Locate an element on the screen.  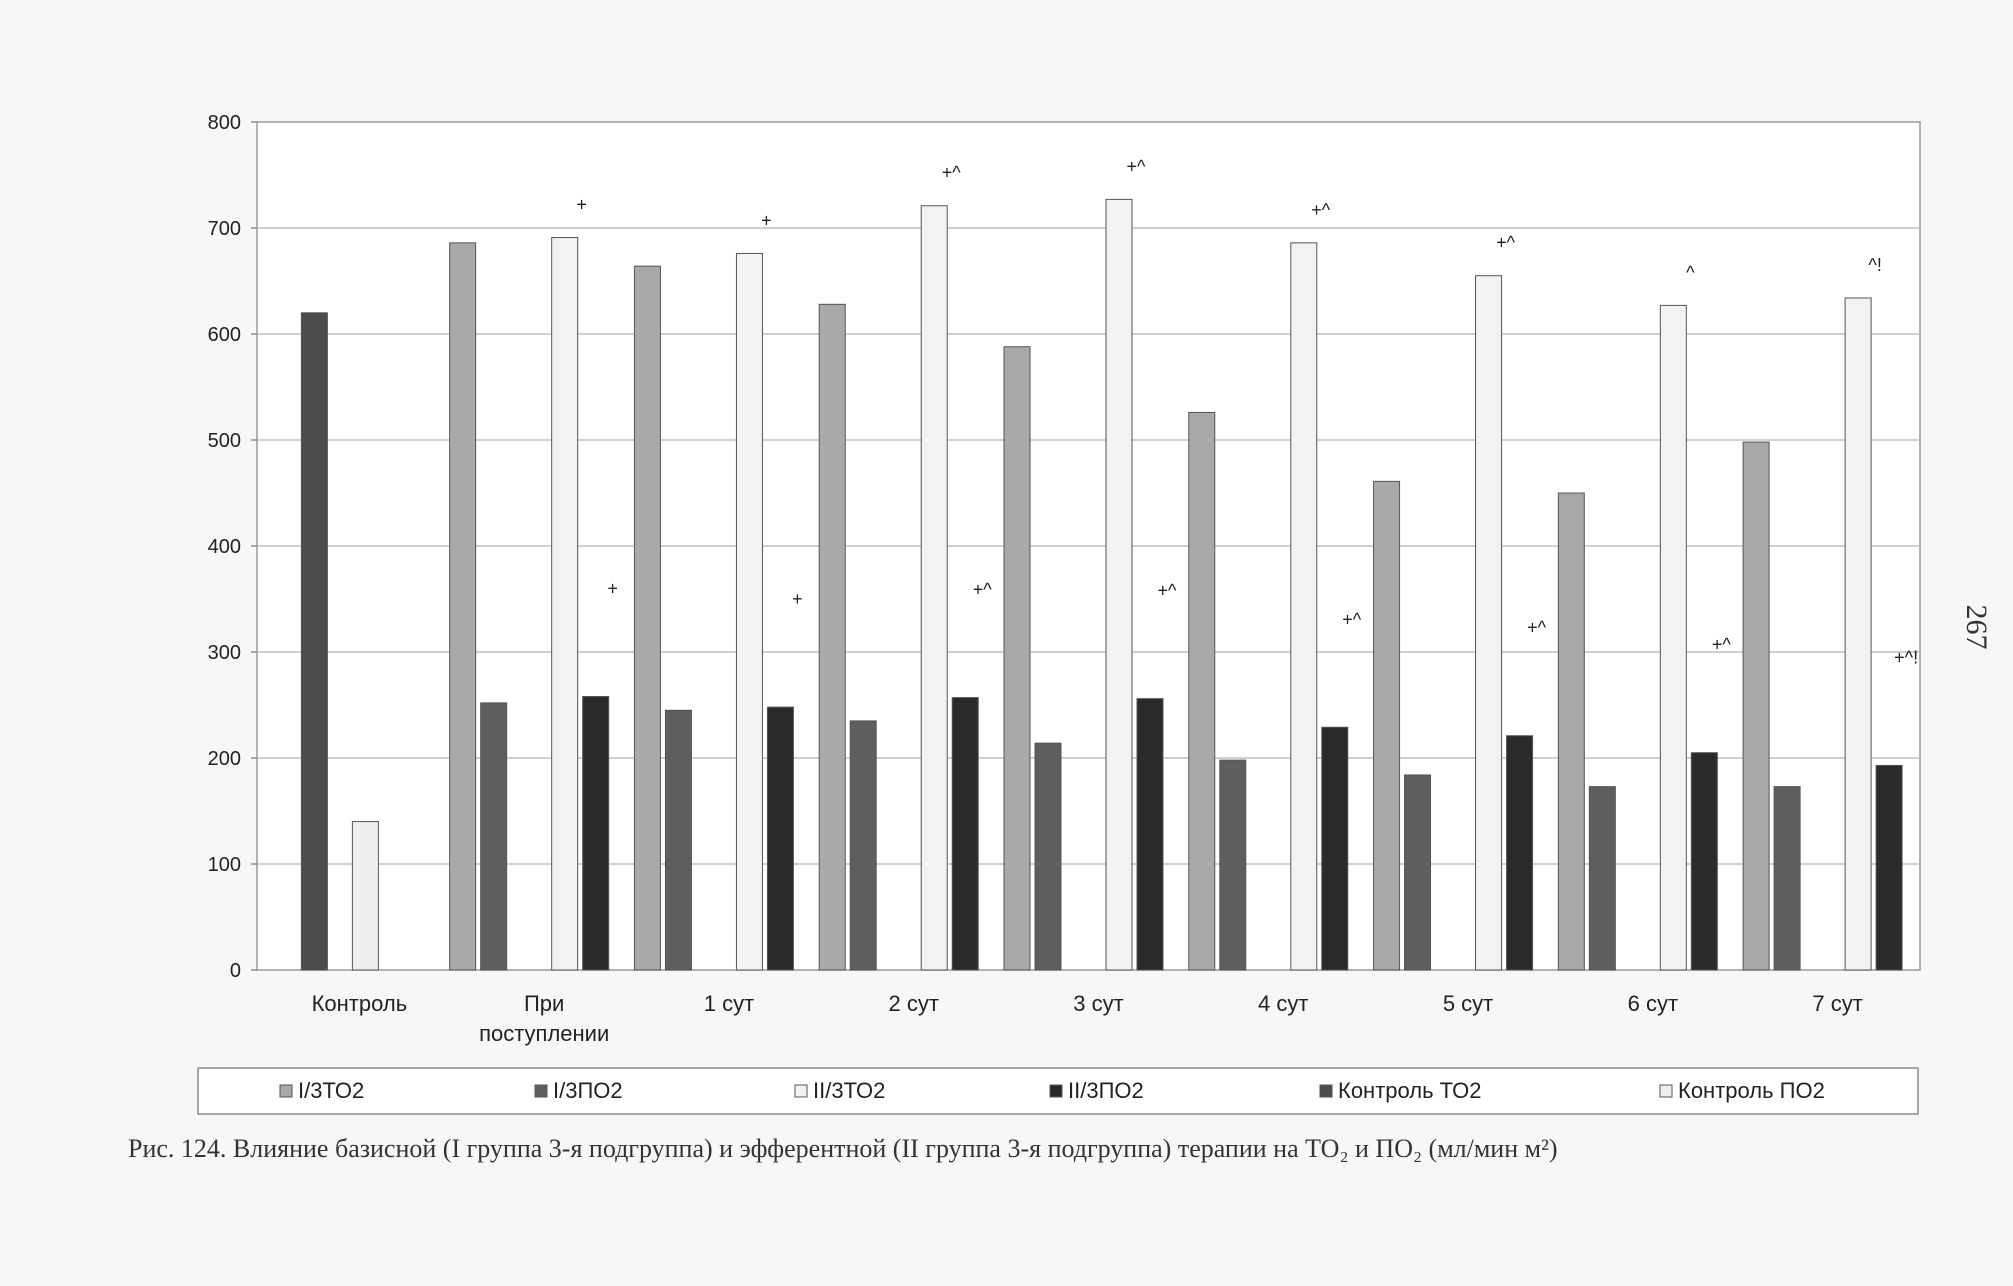
y-tick-label: 700 is located at coordinates (224, 229).